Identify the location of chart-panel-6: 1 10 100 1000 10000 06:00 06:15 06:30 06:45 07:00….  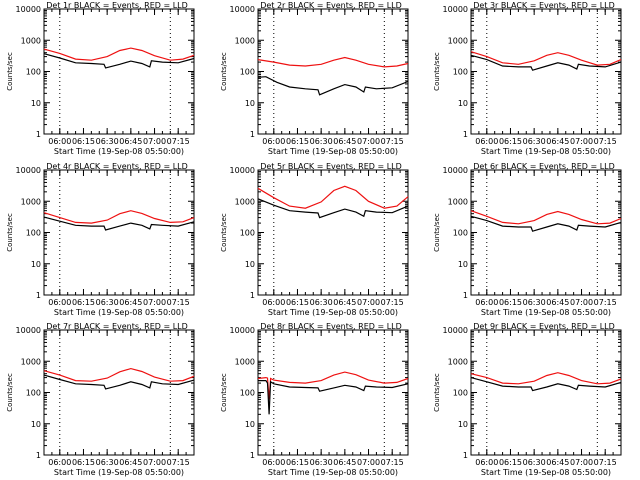
(527, 239).